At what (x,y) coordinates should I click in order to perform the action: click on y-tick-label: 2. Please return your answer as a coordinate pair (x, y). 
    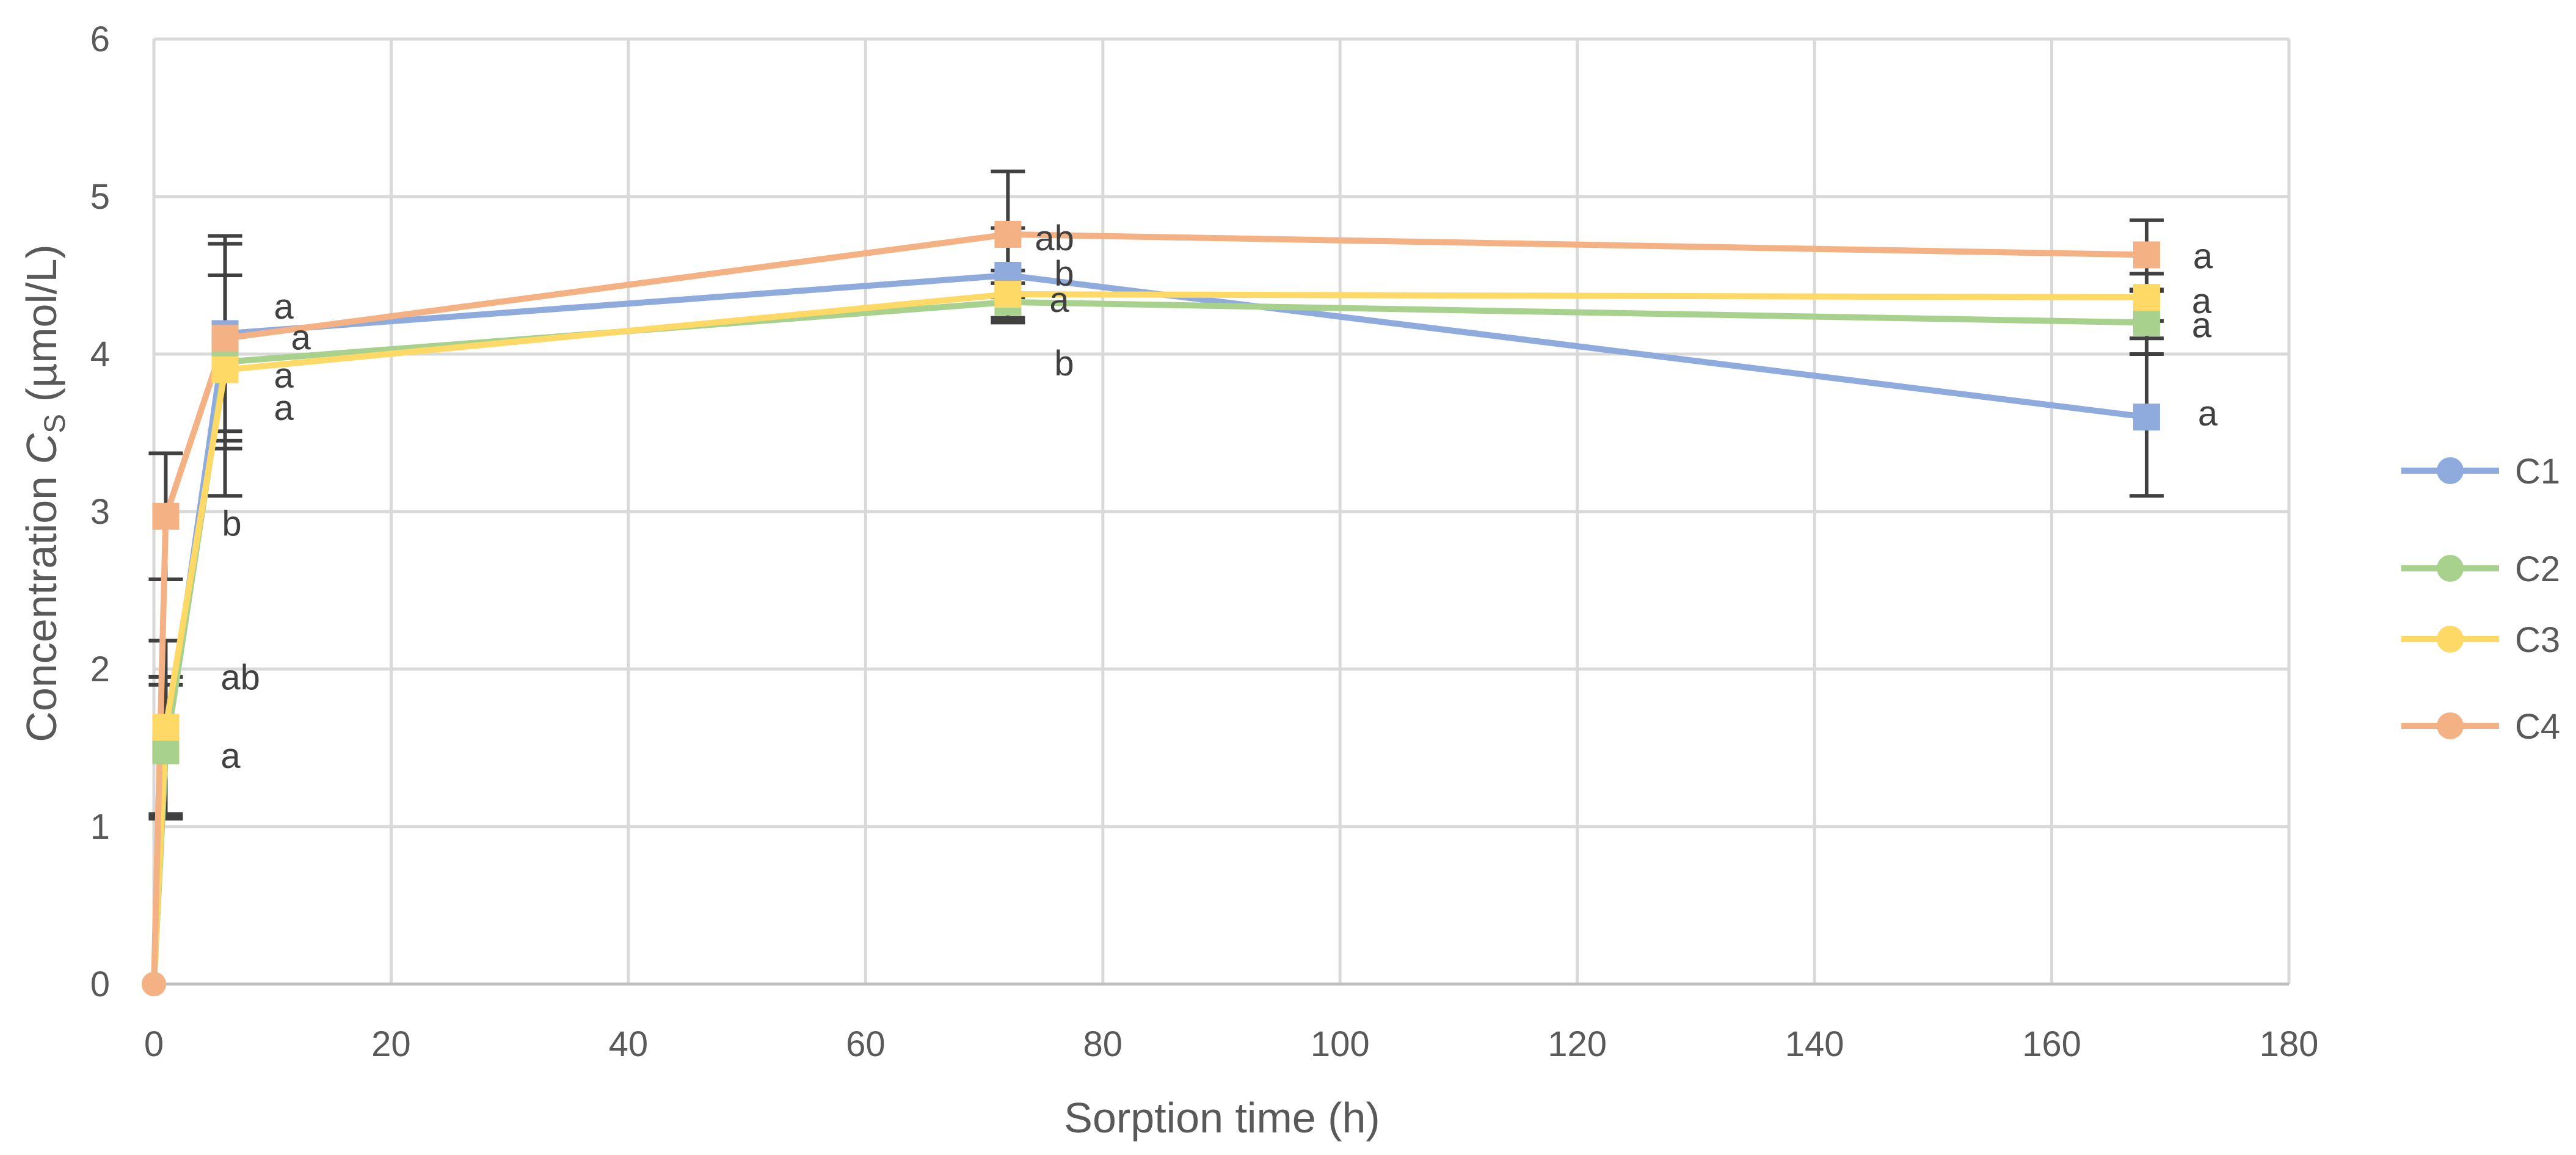
    Looking at the image, I should click on (100, 669).